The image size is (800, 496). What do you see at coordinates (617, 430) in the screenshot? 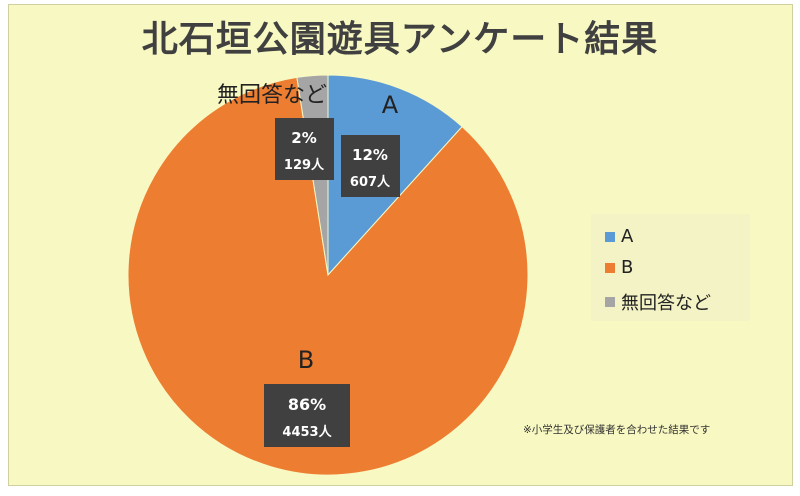
I see `footnote: ※小学生及び保護者を合わせた結果です` at bounding box center [617, 430].